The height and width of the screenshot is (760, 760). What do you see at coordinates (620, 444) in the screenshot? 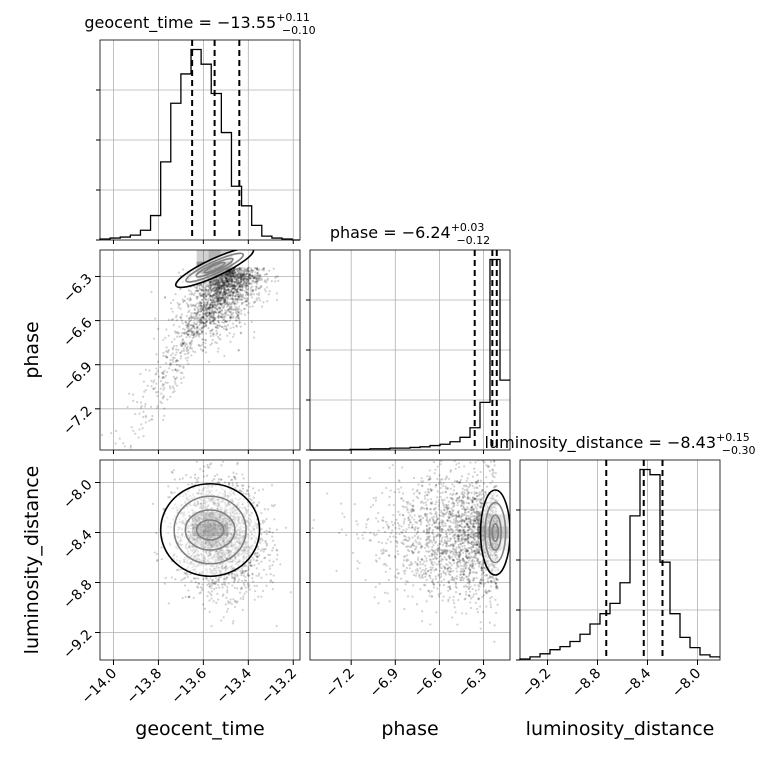
I see `panel-title: luminosity_distance = −8.43+0.15 −0.30` at bounding box center [620, 444].